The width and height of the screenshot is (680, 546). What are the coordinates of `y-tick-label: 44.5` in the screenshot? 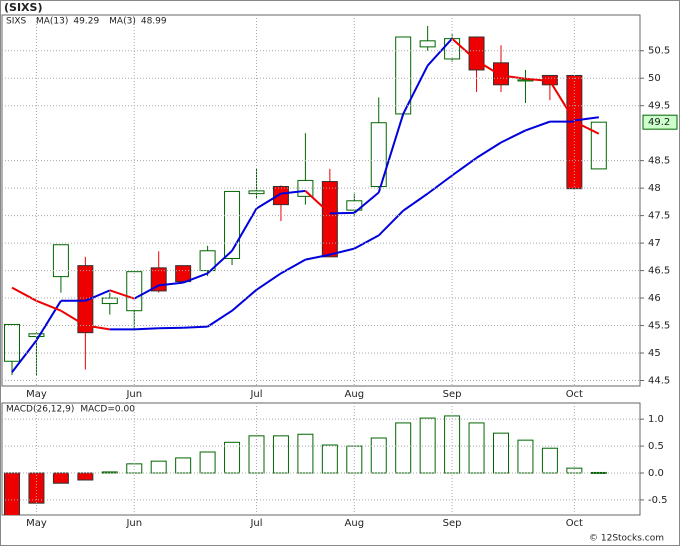 It's located at (659, 381).